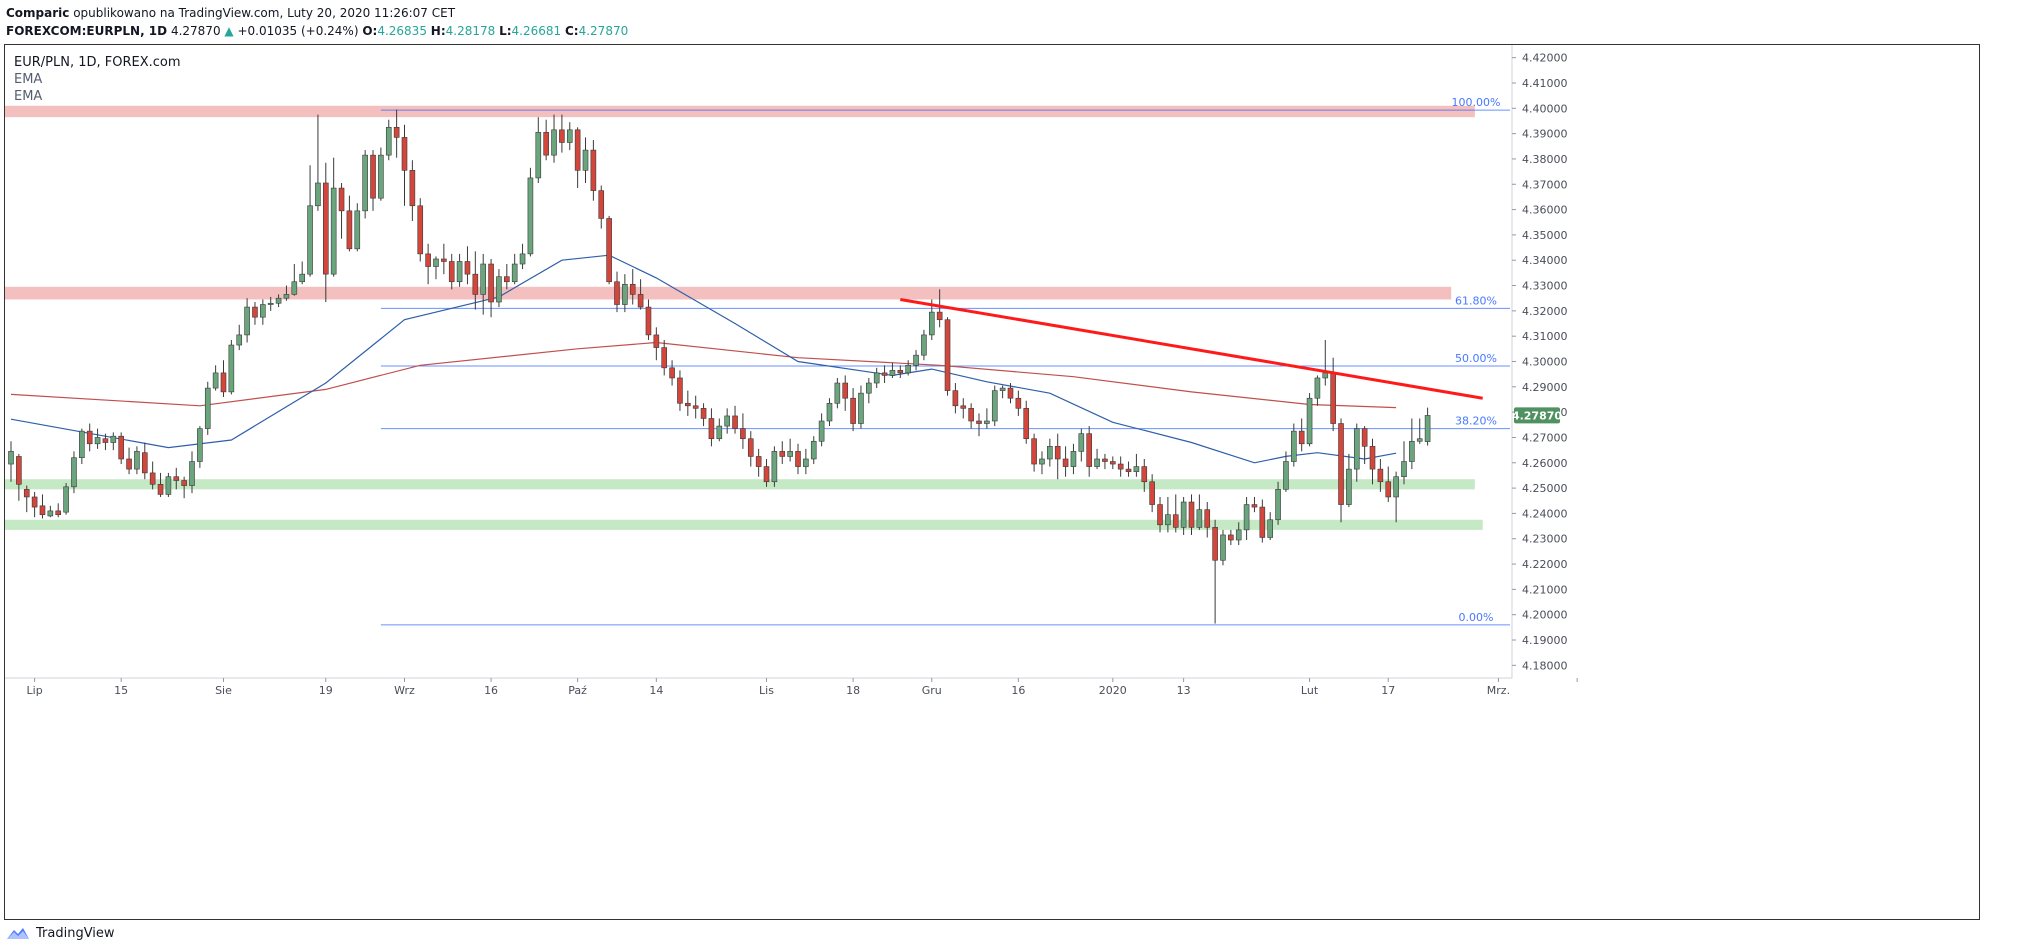 The image size is (2041, 948). I want to click on time-tick-label: 14, so click(656, 690).